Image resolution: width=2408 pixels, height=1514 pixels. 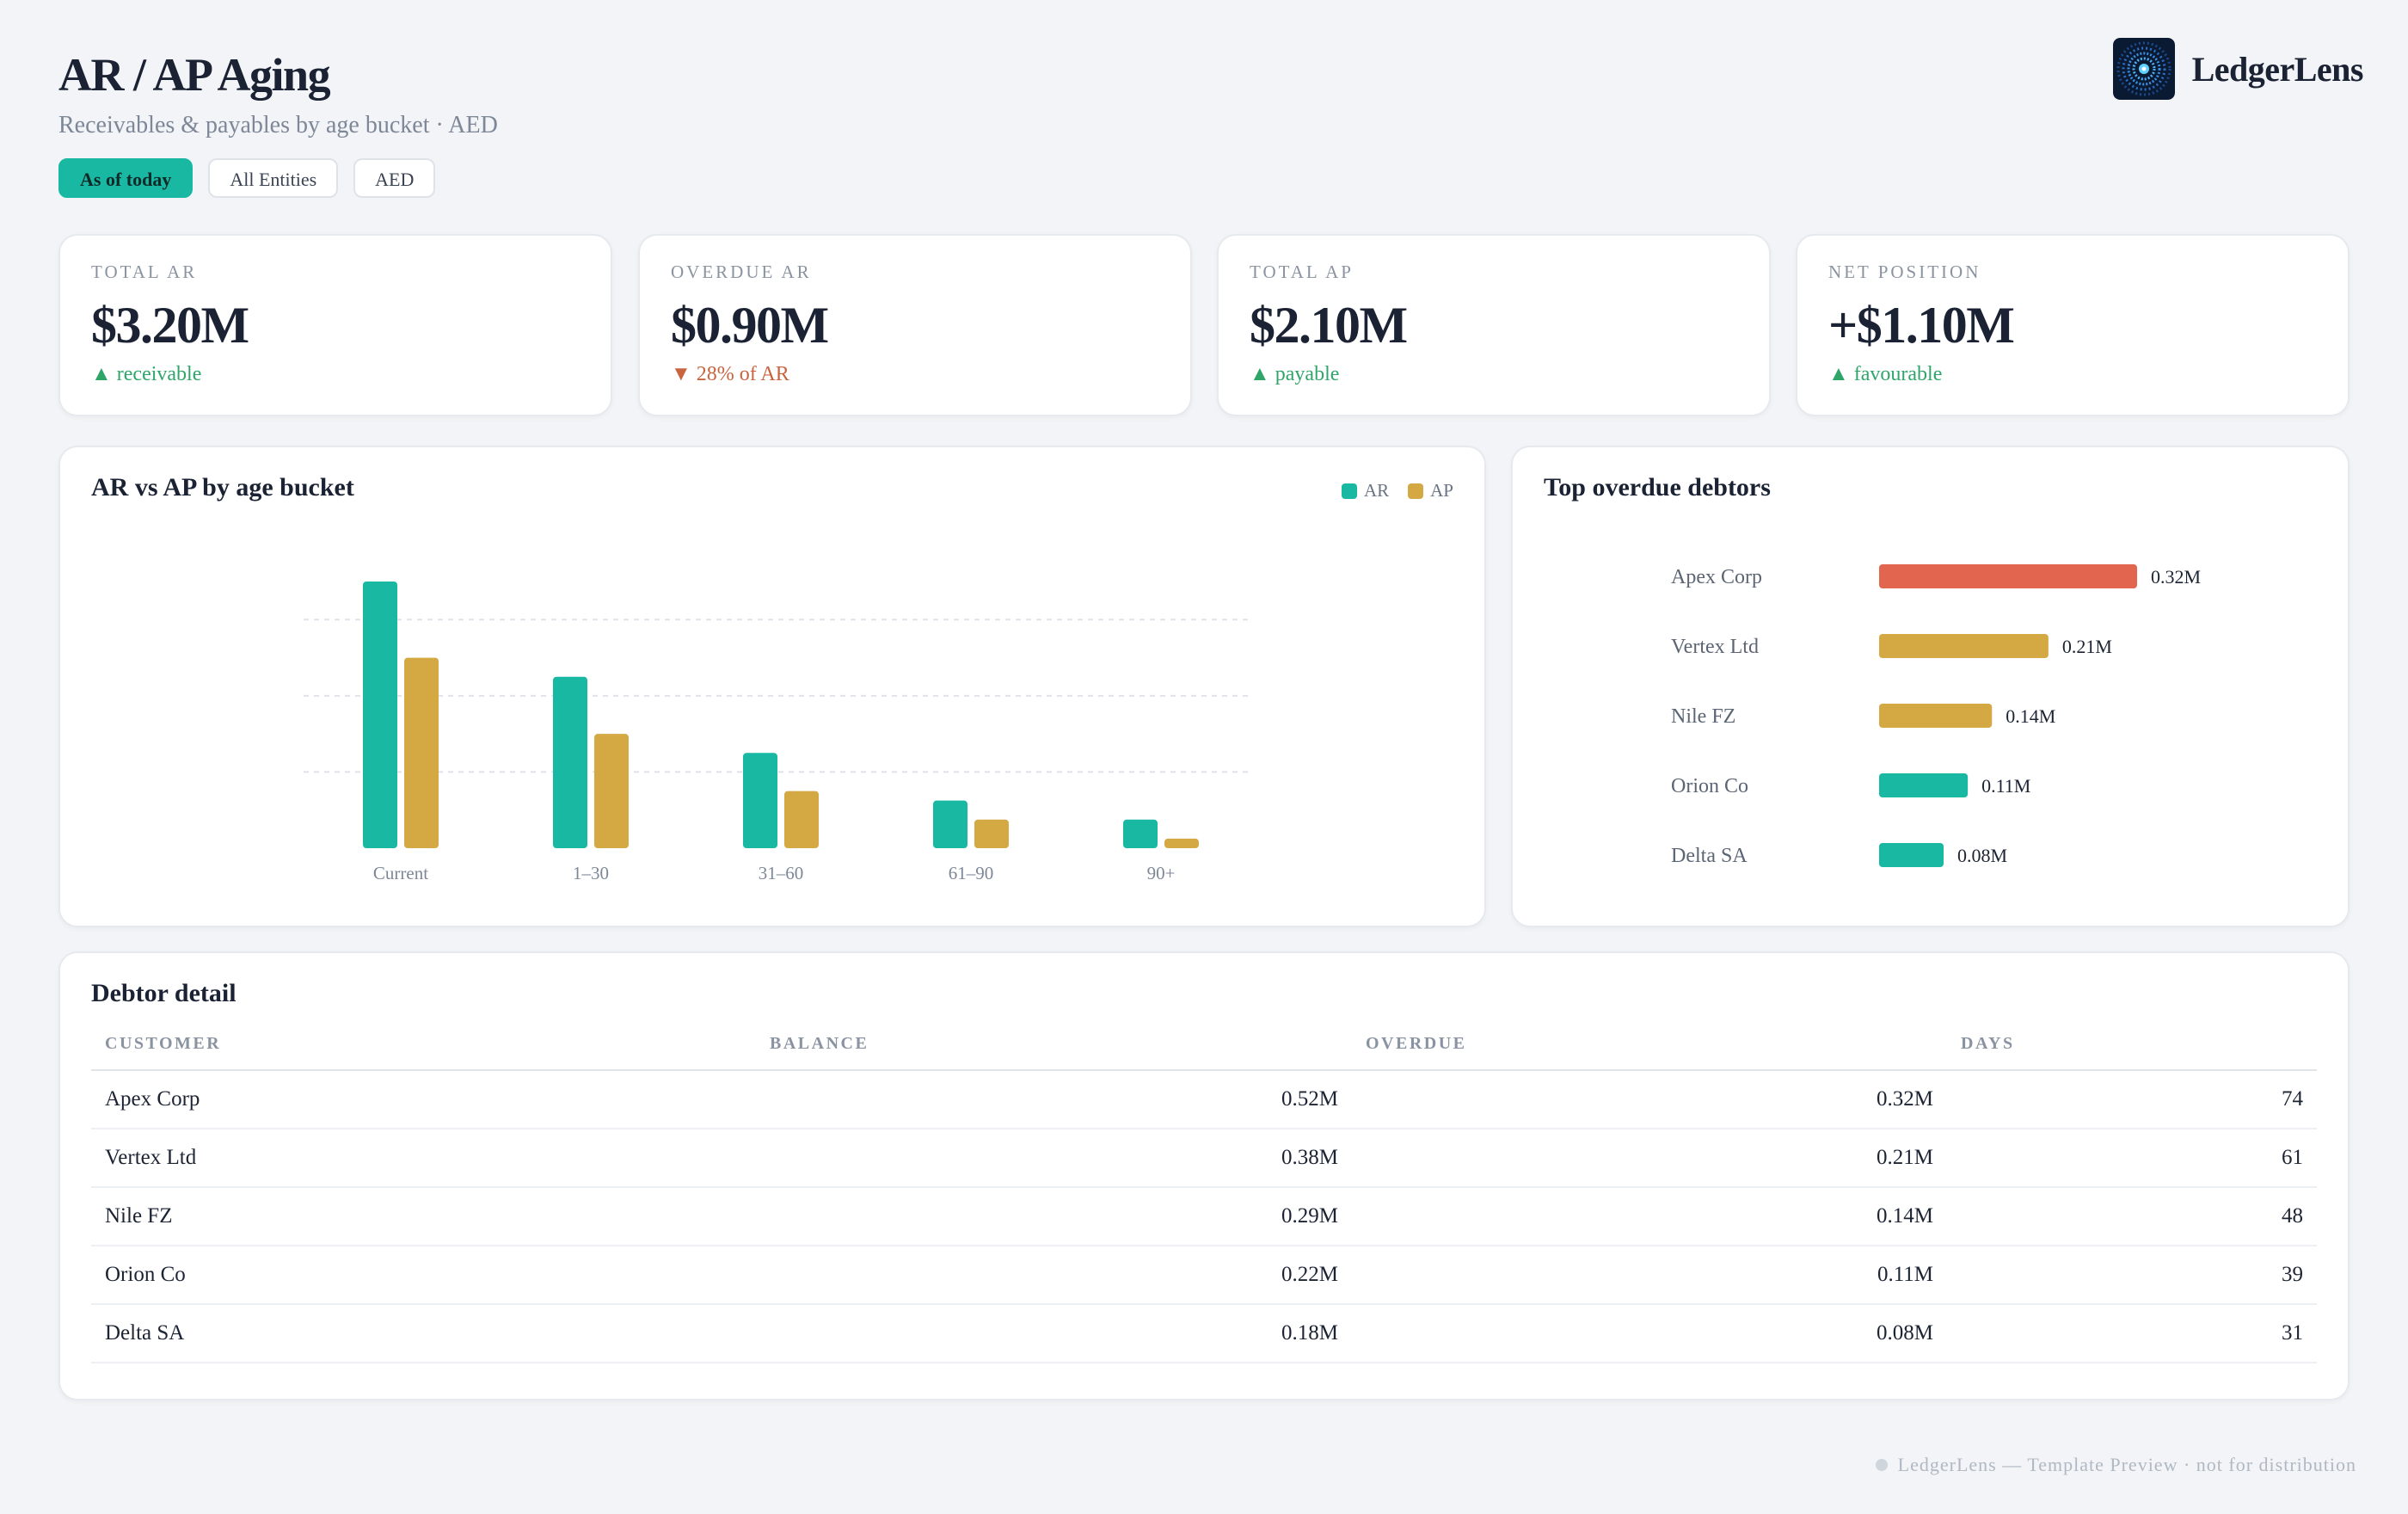 What do you see at coordinates (1054, 1100) in the screenshot?
I see `cell-balance: 0.52M` at bounding box center [1054, 1100].